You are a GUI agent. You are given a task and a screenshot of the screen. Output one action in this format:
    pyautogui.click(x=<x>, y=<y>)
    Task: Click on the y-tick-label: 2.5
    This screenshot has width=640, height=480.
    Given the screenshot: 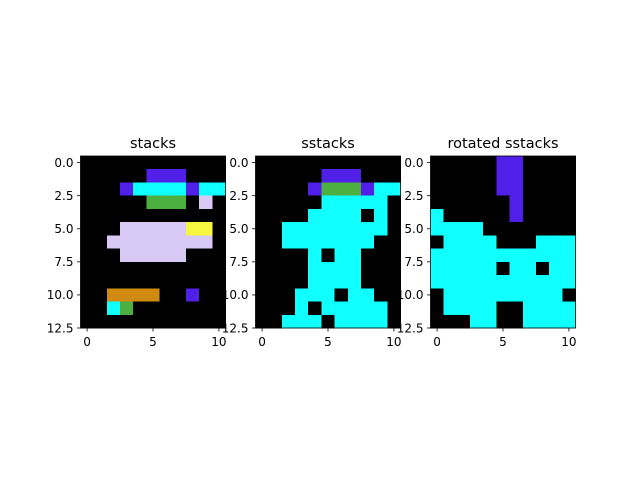 What is the action you would take?
    pyautogui.click(x=238, y=196)
    